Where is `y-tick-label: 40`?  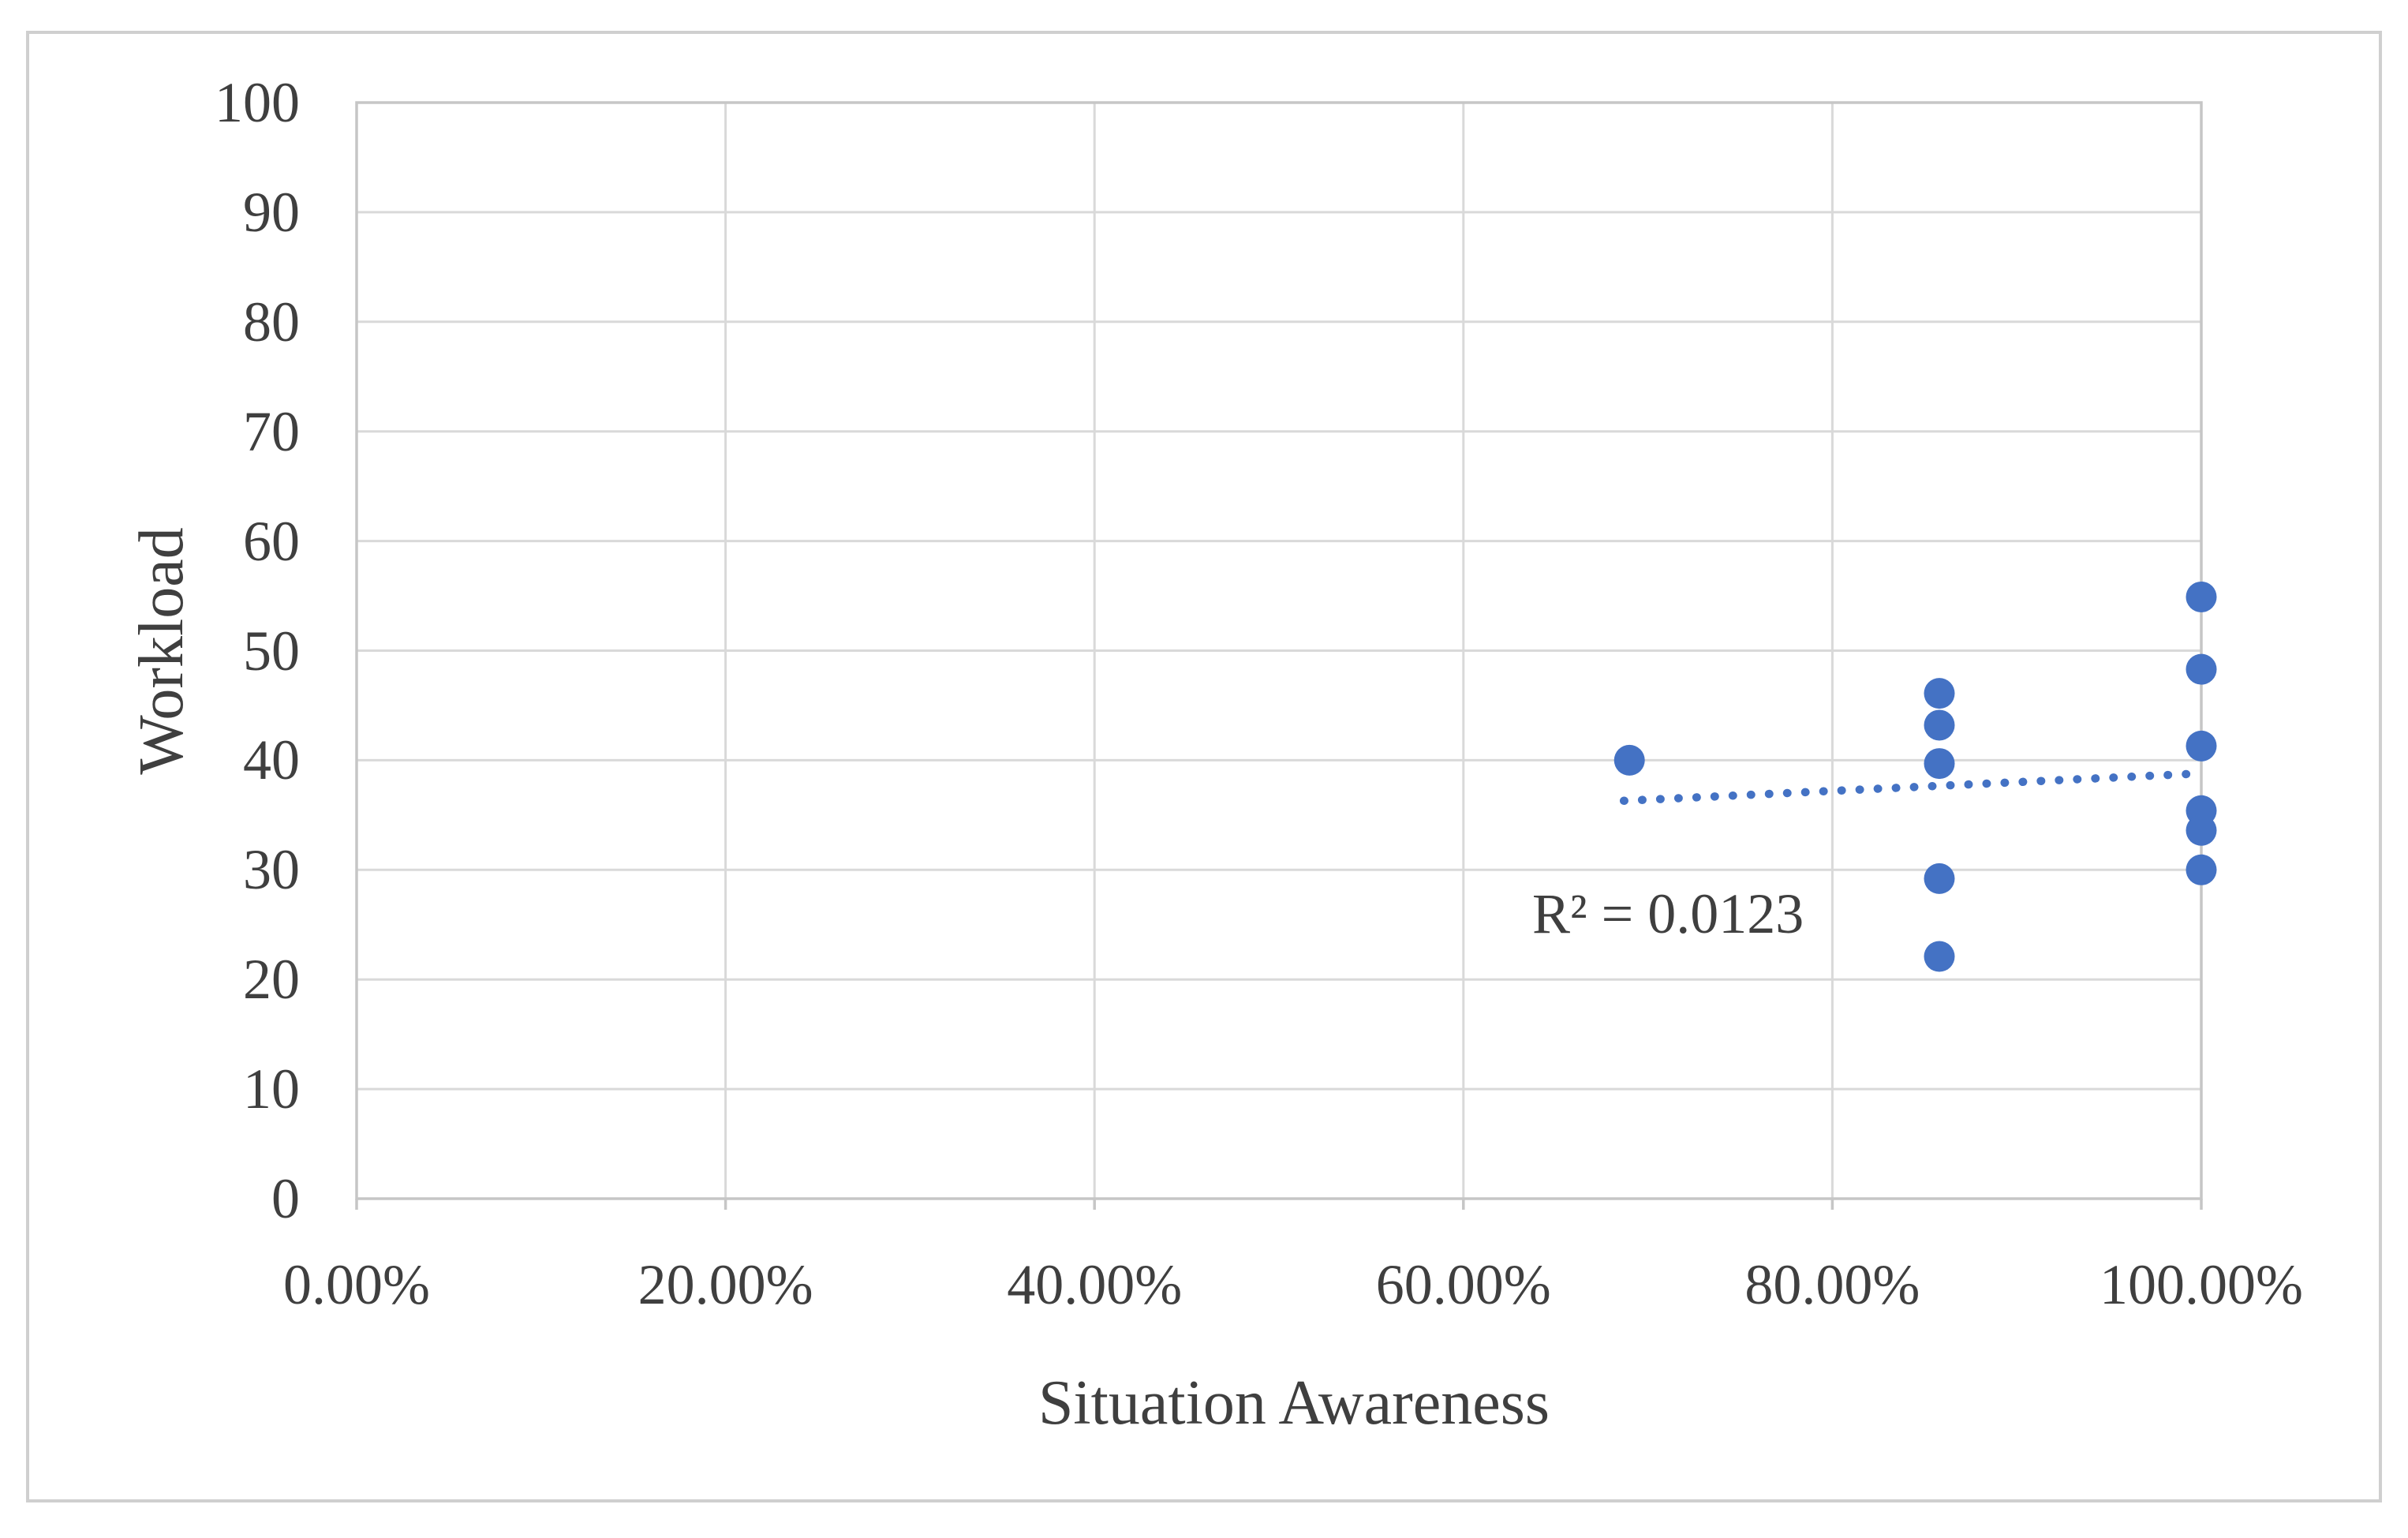
y-tick-label: 40 is located at coordinates (272, 760).